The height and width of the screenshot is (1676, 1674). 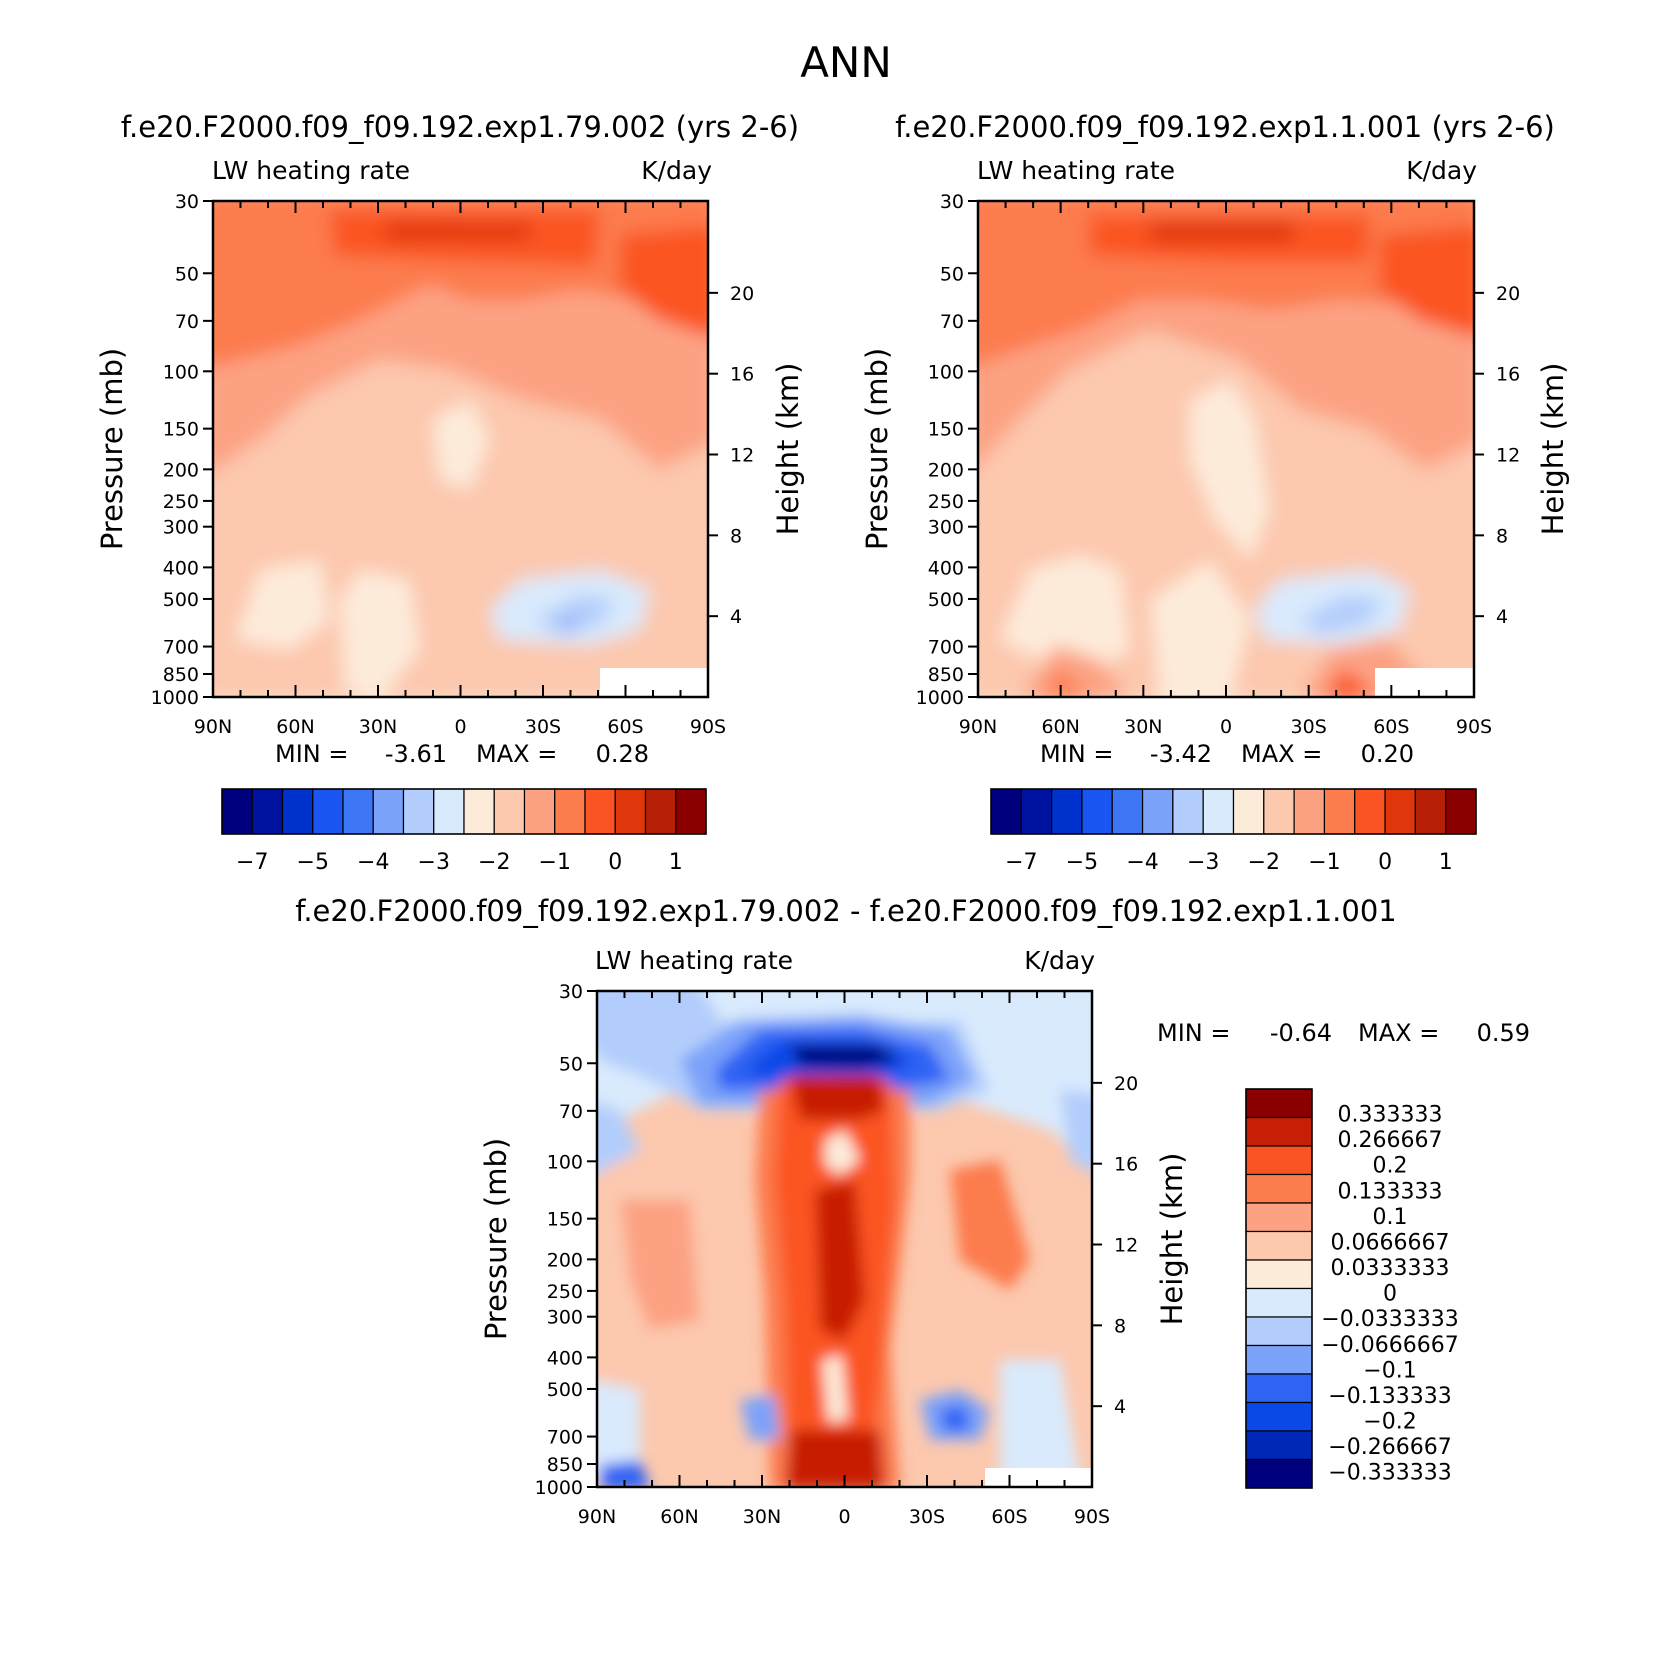 I want to click on colorbar-label: 0.0333333, so click(x=1390, y=1268).